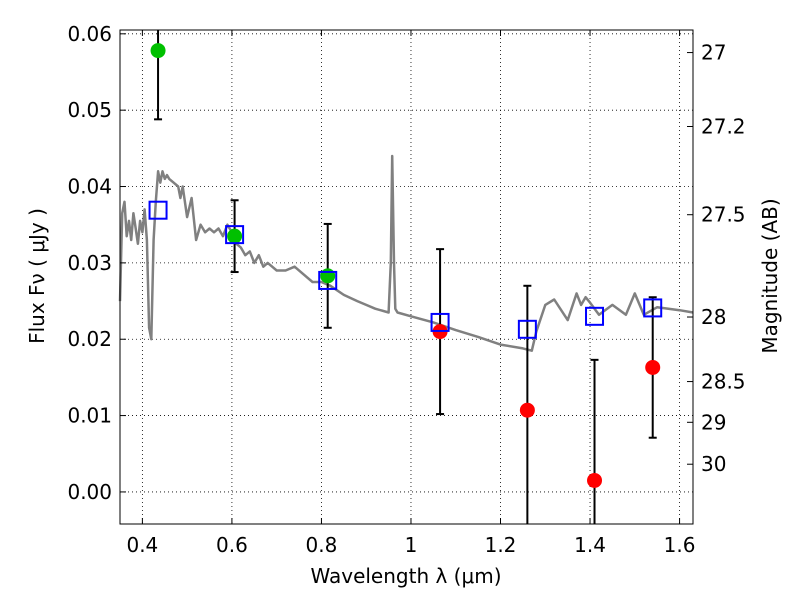  I want to click on y-tick-label: 0.04, so click(89, 187).